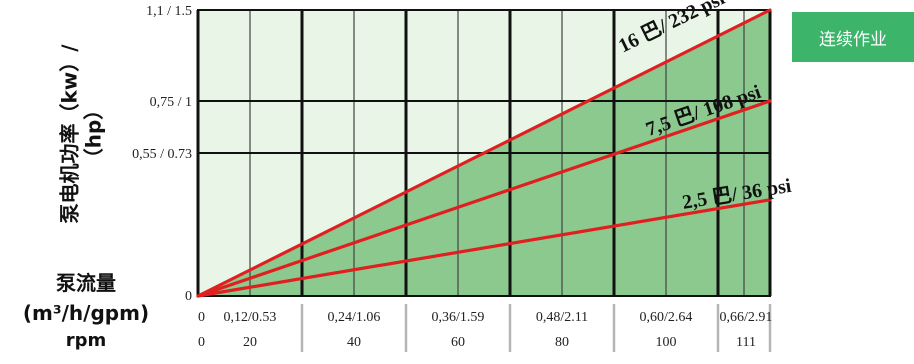 The height and width of the screenshot is (364, 914). Describe the element at coordinates (746, 317) in the screenshot. I see `x-tick-label-flow: 0,66/2.91` at that location.